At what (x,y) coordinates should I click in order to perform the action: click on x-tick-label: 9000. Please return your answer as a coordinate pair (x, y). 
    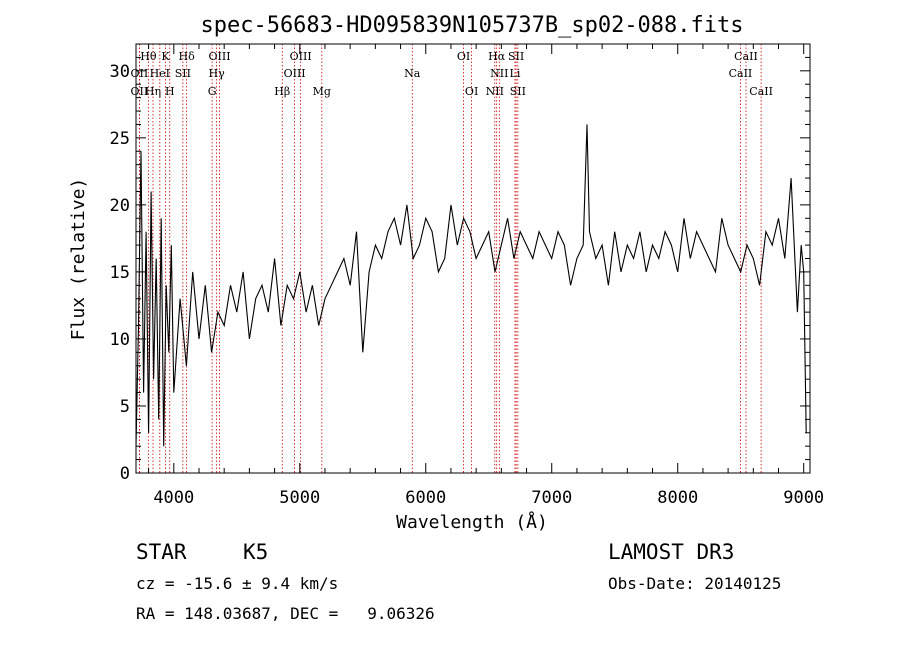
    Looking at the image, I should click on (803, 498).